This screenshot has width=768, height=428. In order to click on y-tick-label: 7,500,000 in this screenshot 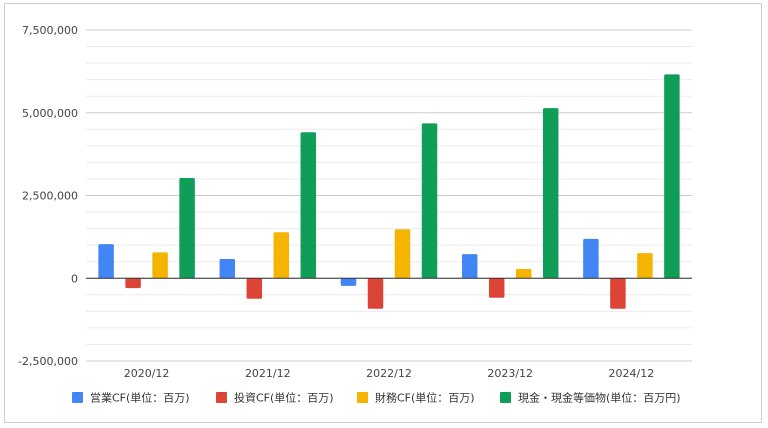, I will do `click(50, 30)`.